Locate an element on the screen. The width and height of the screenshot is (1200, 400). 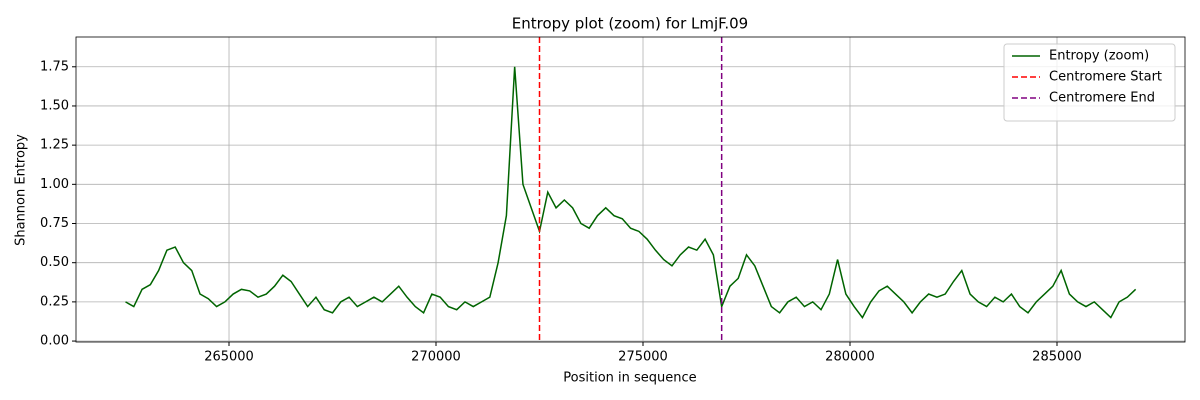
y-tick-label: 1.75 is located at coordinates (54, 66).